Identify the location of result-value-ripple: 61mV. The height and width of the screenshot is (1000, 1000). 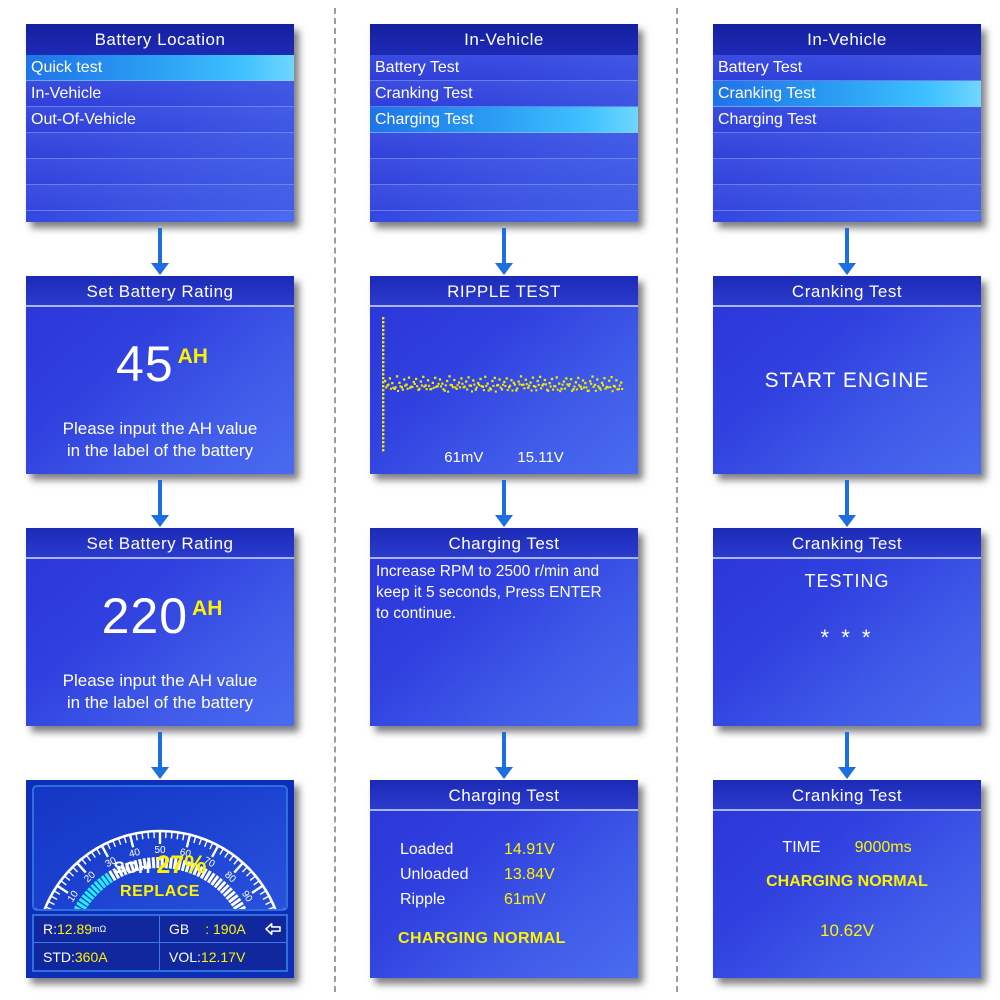
(525, 899).